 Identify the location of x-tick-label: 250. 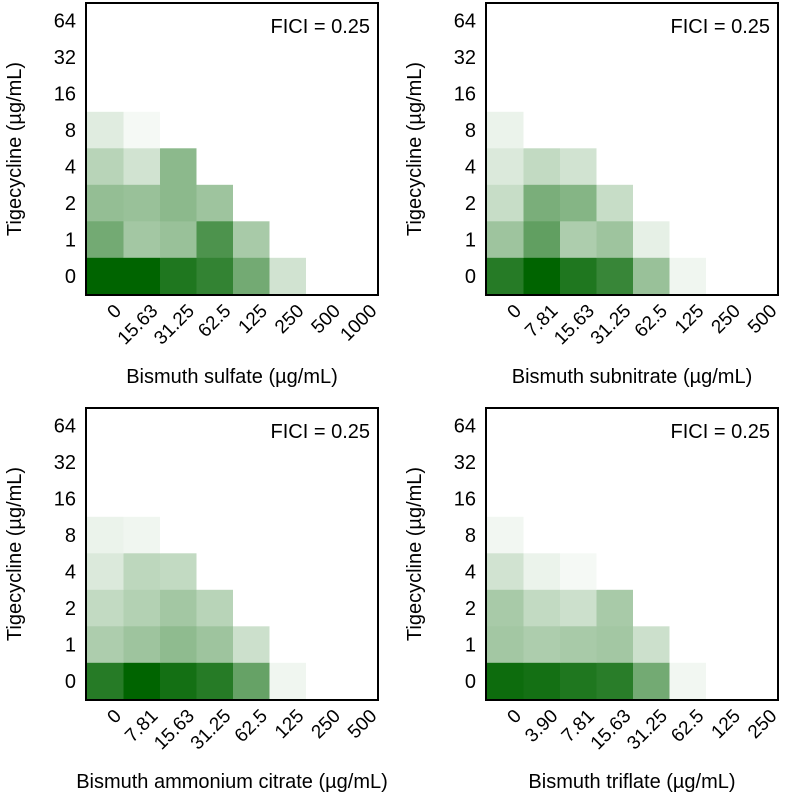
(326, 724).